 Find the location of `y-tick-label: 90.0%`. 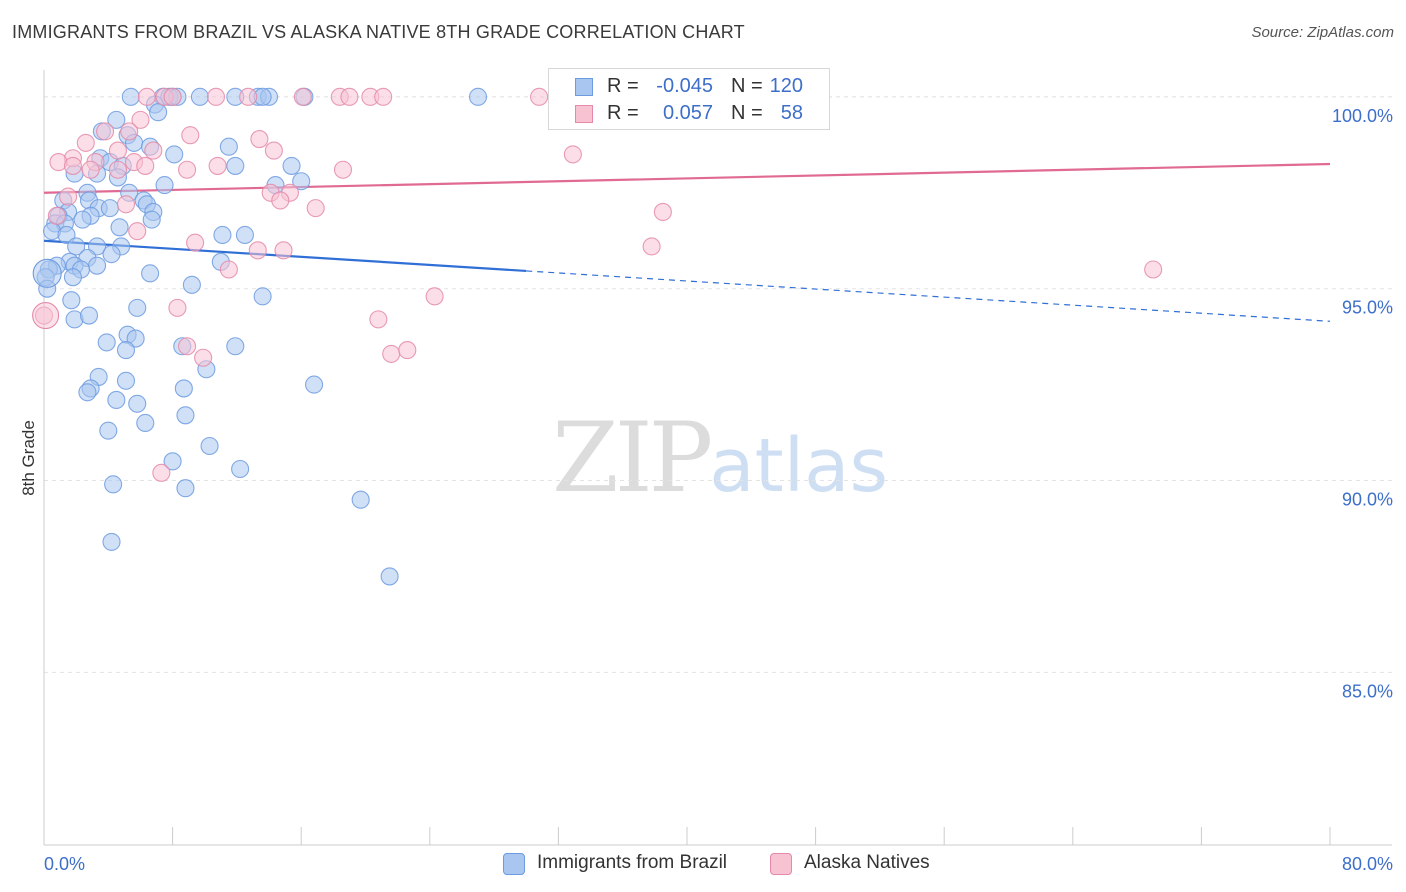

y-tick-label: 90.0% is located at coordinates (1367, 500).